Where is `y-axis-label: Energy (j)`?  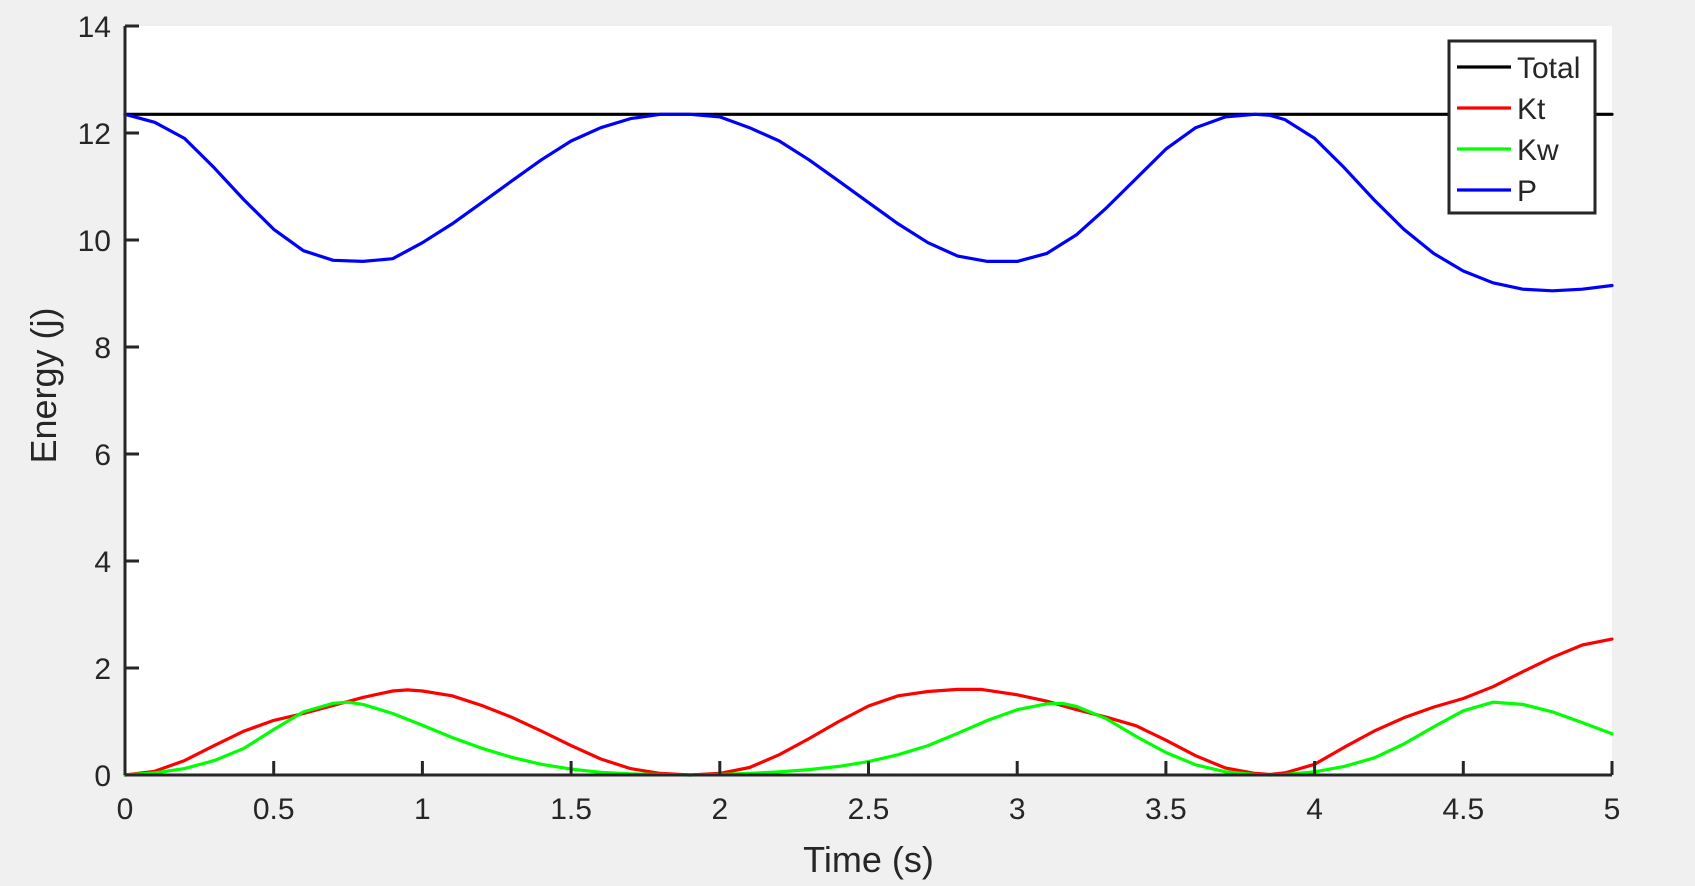 y-axis-label: Energy (j) is located at coordinates (43, 385).